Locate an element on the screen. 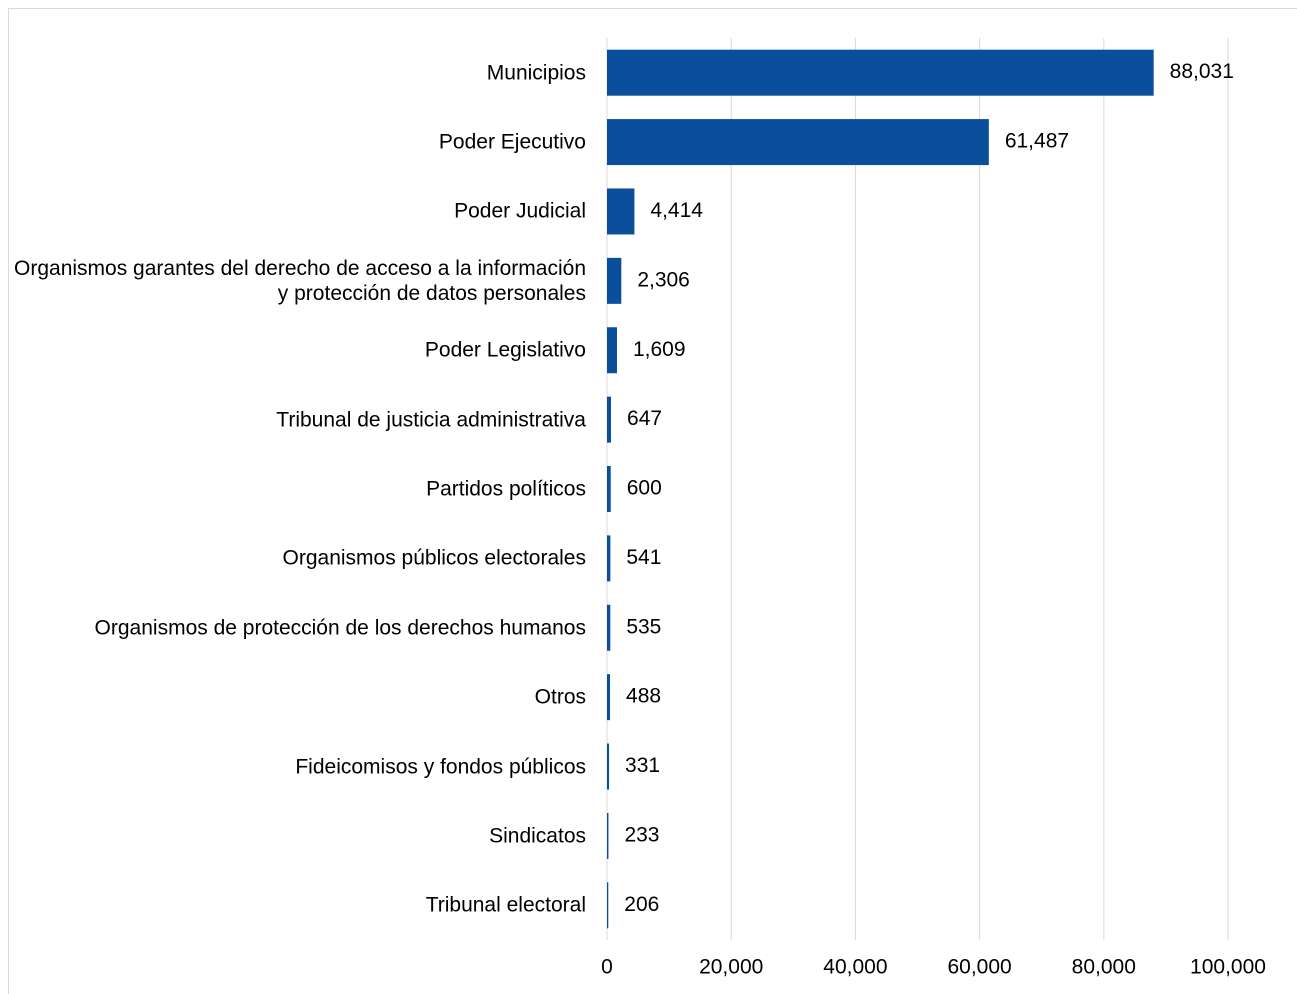 The image size is (1297, 994). data-label: 600 is located at coordinates (644, 488).